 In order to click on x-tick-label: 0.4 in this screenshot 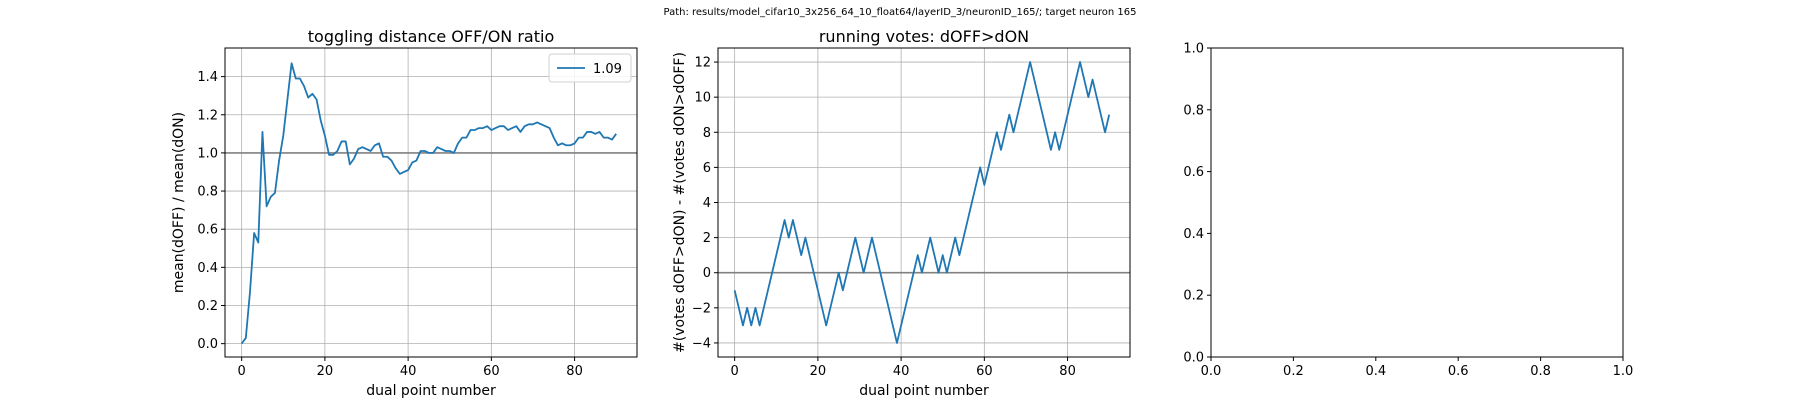, I will do `click(1375, 371)`.